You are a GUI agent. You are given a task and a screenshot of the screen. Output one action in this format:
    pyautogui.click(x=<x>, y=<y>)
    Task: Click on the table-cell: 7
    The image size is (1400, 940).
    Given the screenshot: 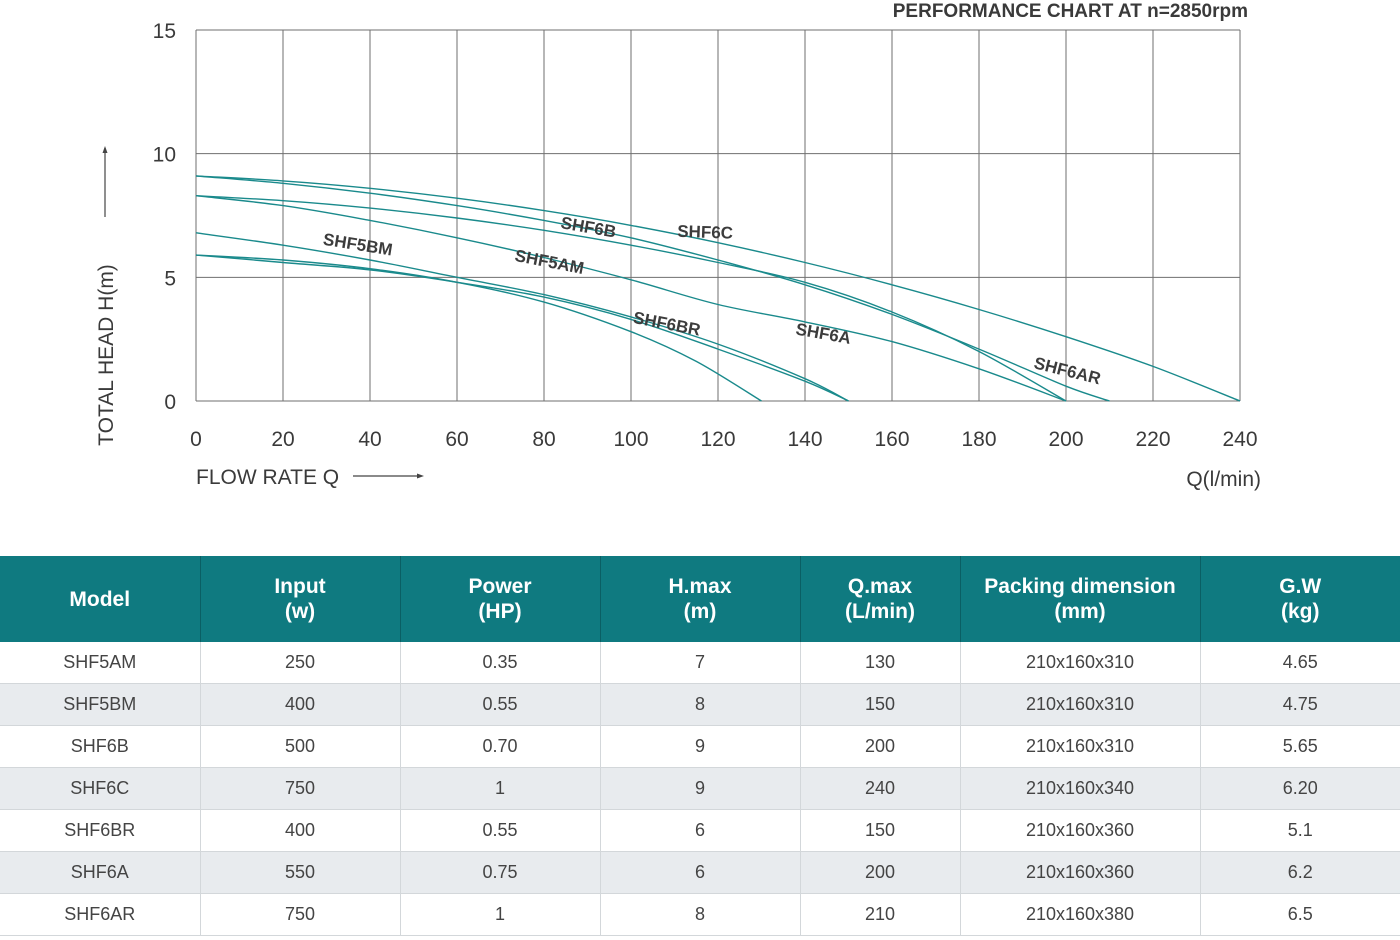 What is the action you would take?
    pyautogui.click(x=700, y=663)
    